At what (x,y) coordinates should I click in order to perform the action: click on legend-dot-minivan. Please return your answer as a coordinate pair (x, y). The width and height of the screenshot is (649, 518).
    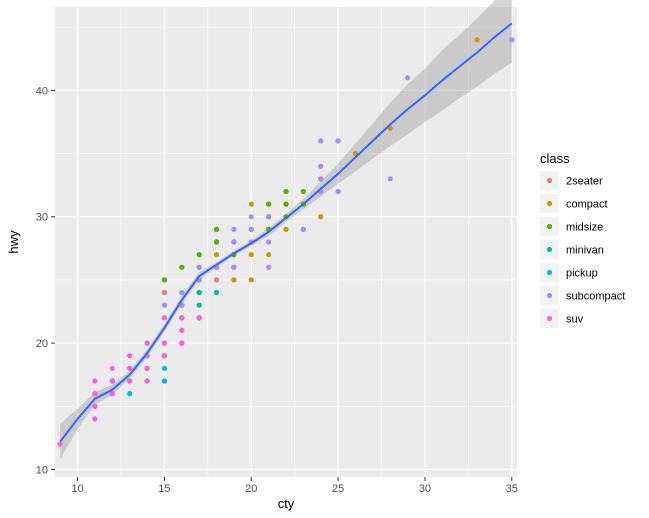
    Looking at the image, I should click on (549, 249).